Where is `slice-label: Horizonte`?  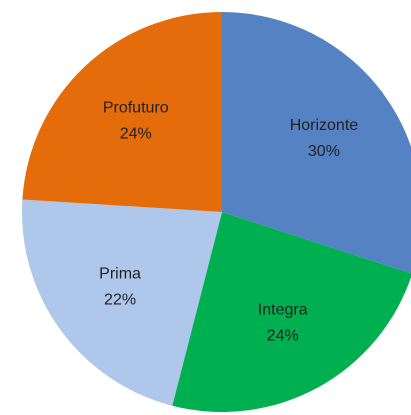
slice-label: Horizonte is located at coordinates (324, 125).